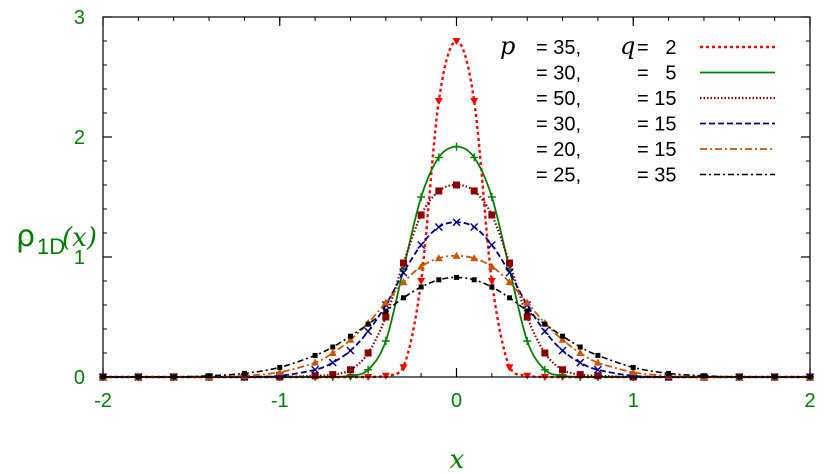 The height and width of the screenshot is (474, 830). I want to click on y-tick-label: 3, so click(79, 18).